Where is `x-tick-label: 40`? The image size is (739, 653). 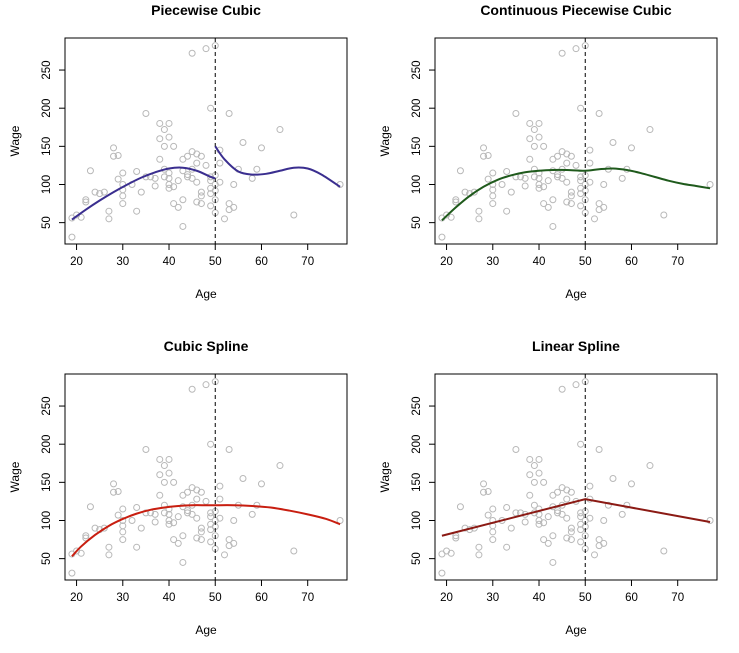 x-tick-label: 40 is located at coordinates (169, 598).